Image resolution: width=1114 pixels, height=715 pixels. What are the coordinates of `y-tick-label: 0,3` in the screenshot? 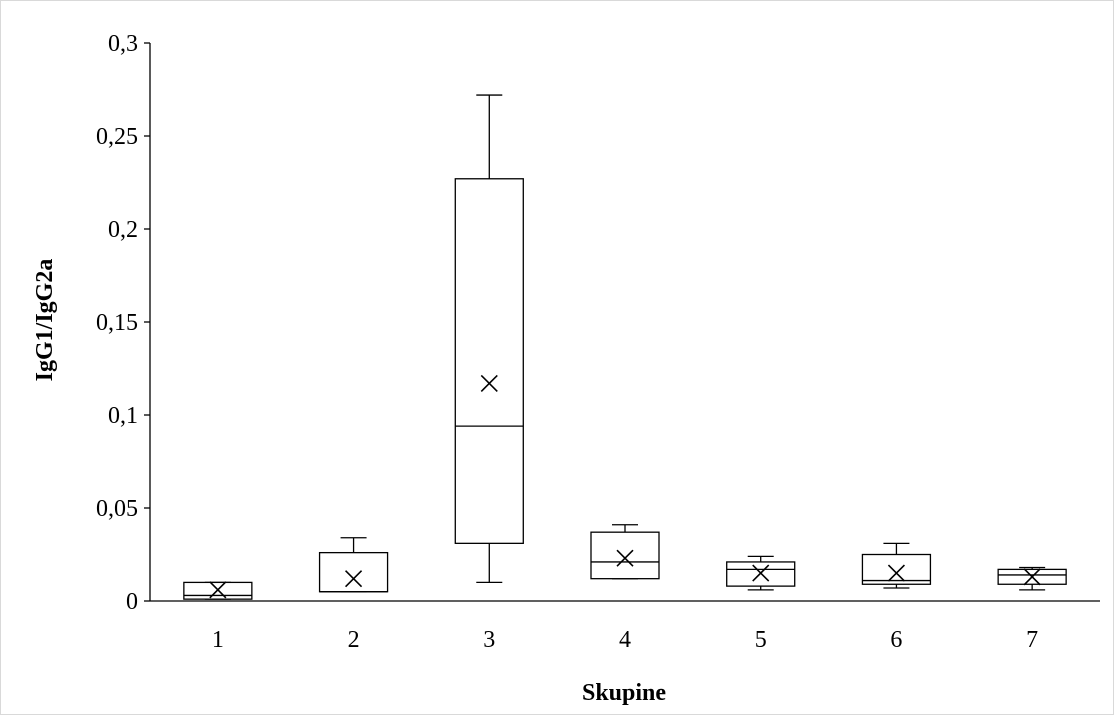 It's located at (123, 44).